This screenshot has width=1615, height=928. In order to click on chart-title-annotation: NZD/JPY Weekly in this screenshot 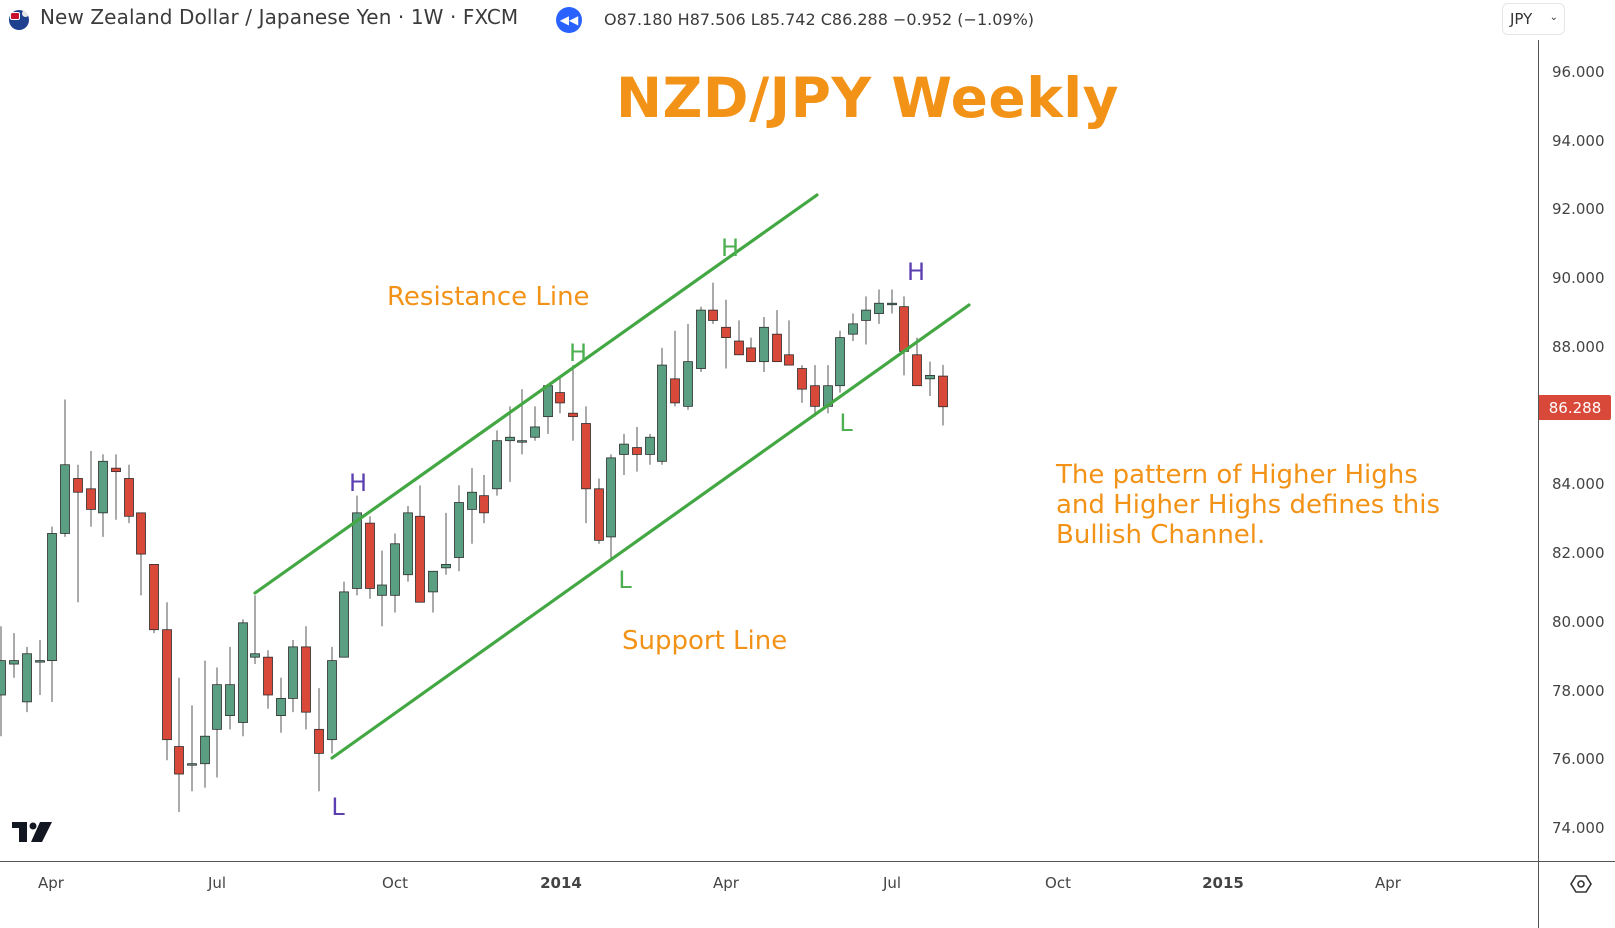, I will do `click(867, 98)`.